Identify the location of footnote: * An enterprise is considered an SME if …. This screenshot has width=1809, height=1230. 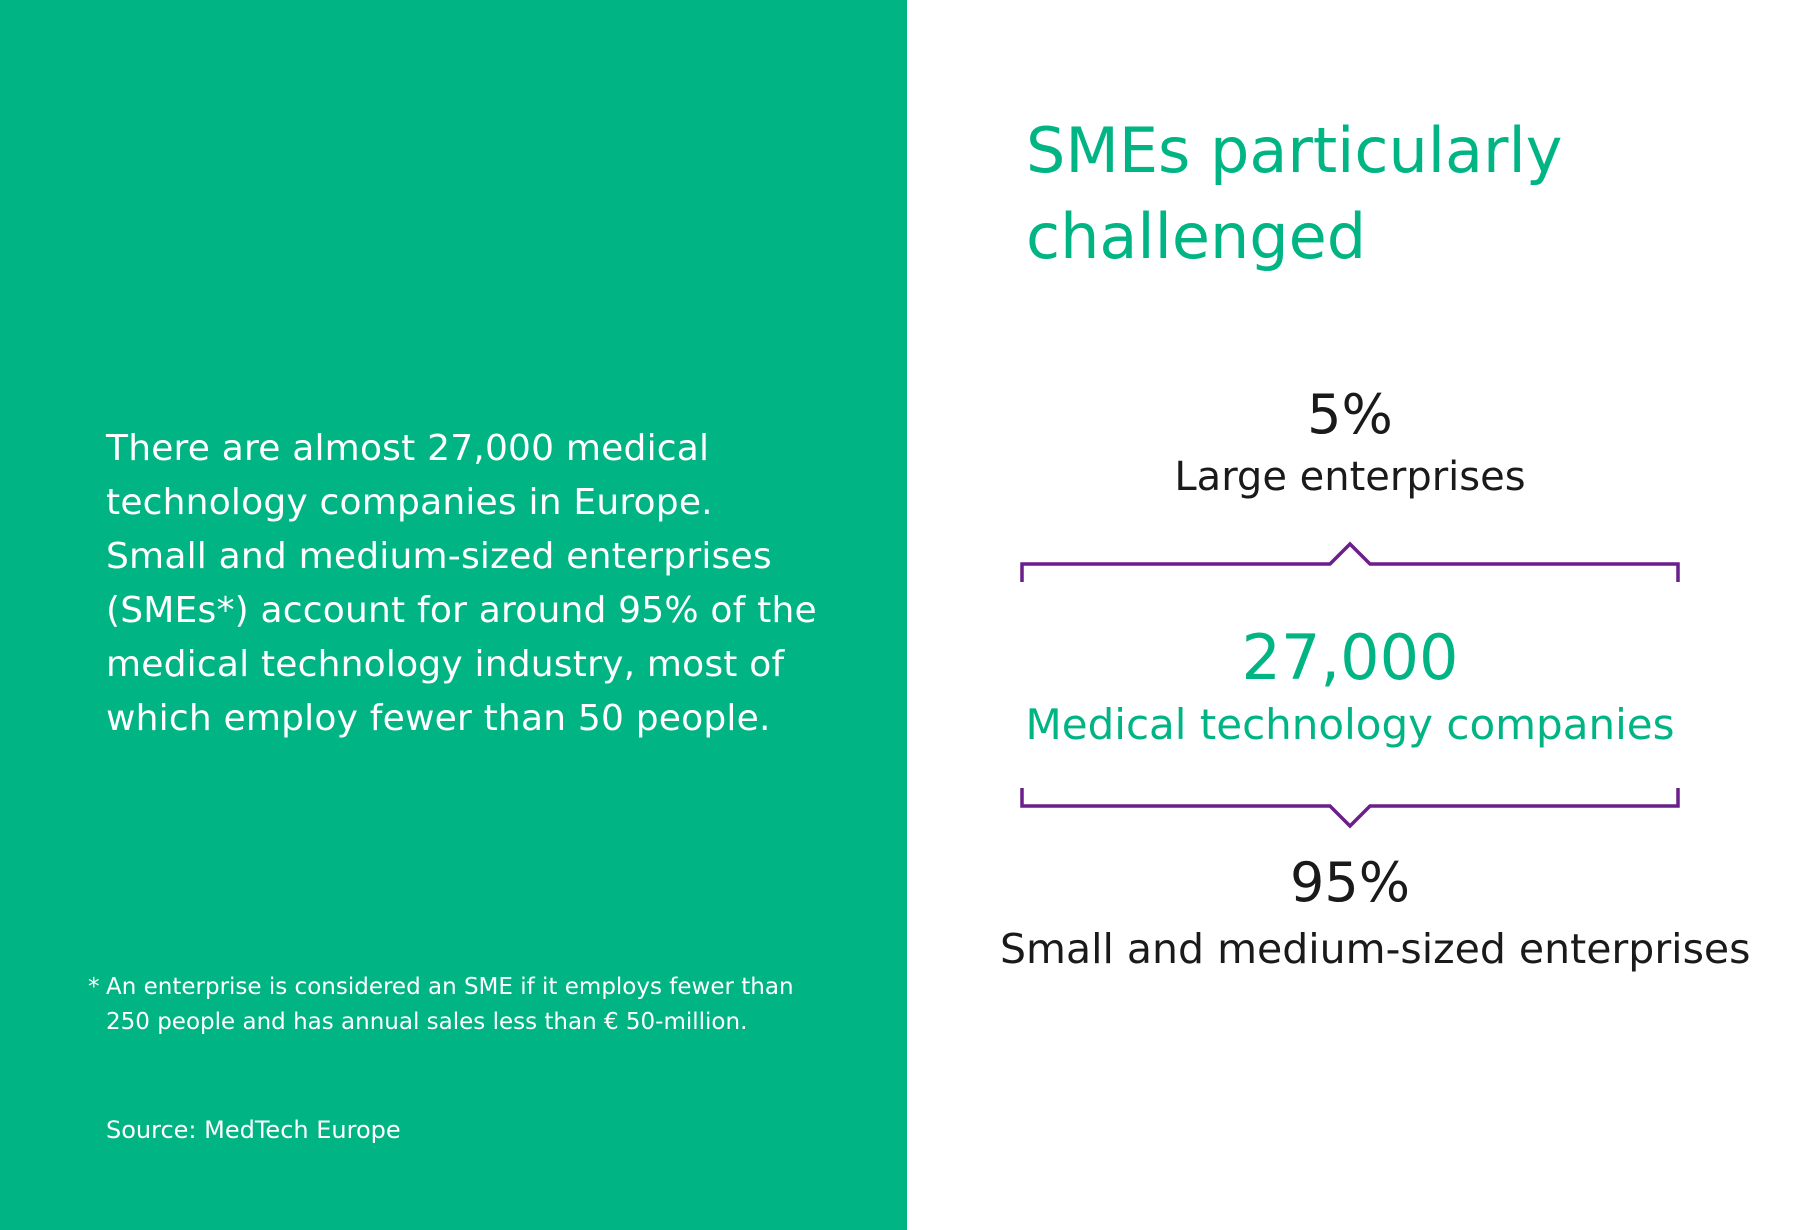
(468, 1005).